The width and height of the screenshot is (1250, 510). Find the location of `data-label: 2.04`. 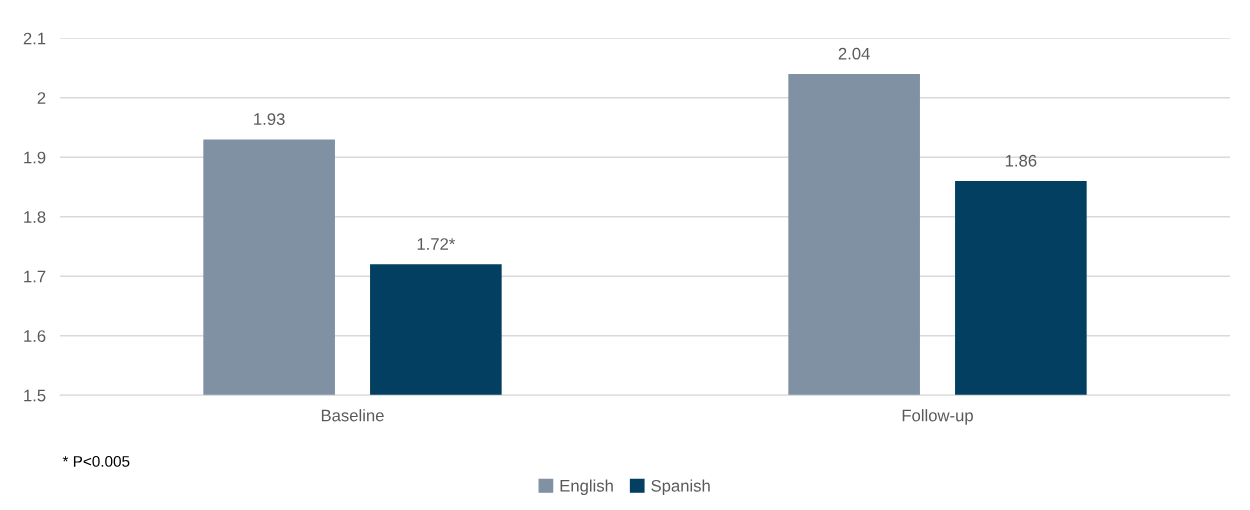

data-label: 2.04 is located at coordinates (854, 53).